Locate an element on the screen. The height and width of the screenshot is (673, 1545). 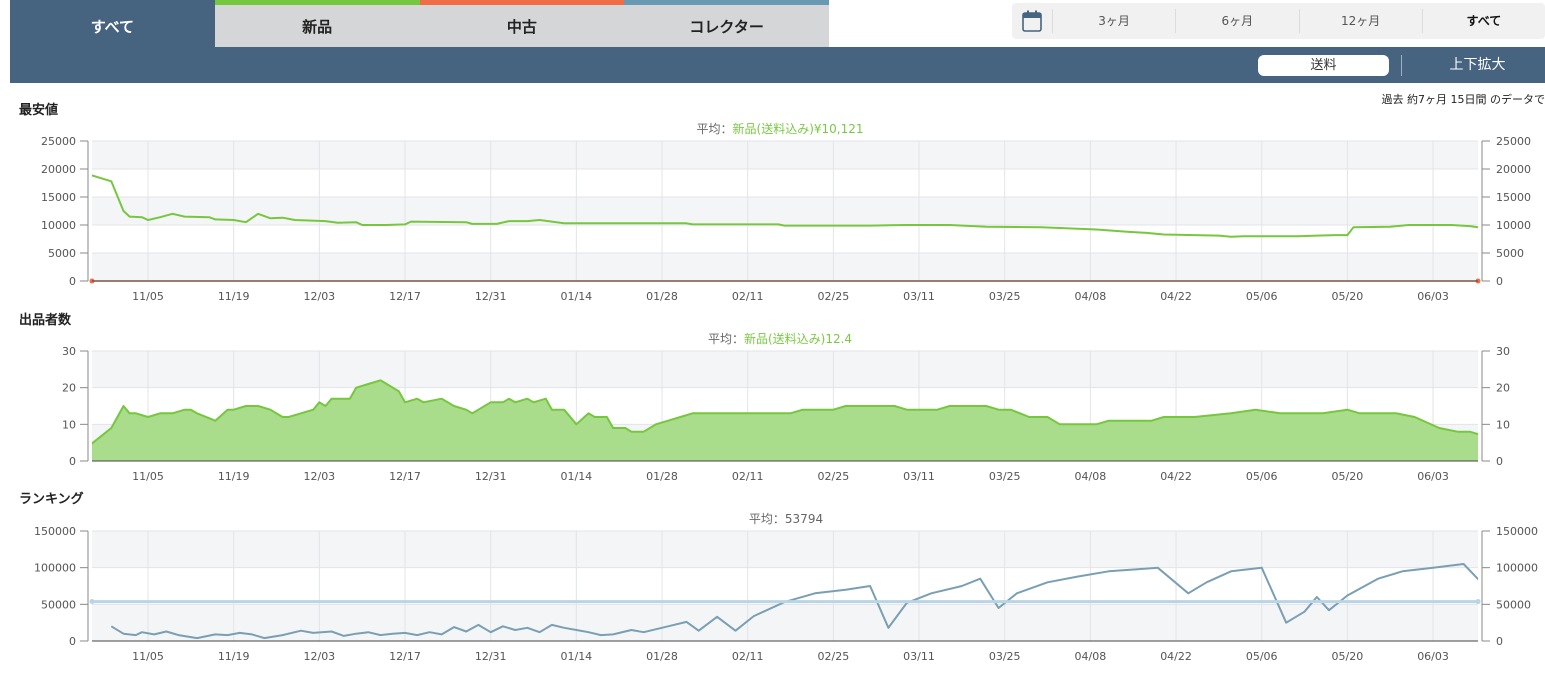
shipping-toggle-button: 送料 is located at coordinates (1323, 65).